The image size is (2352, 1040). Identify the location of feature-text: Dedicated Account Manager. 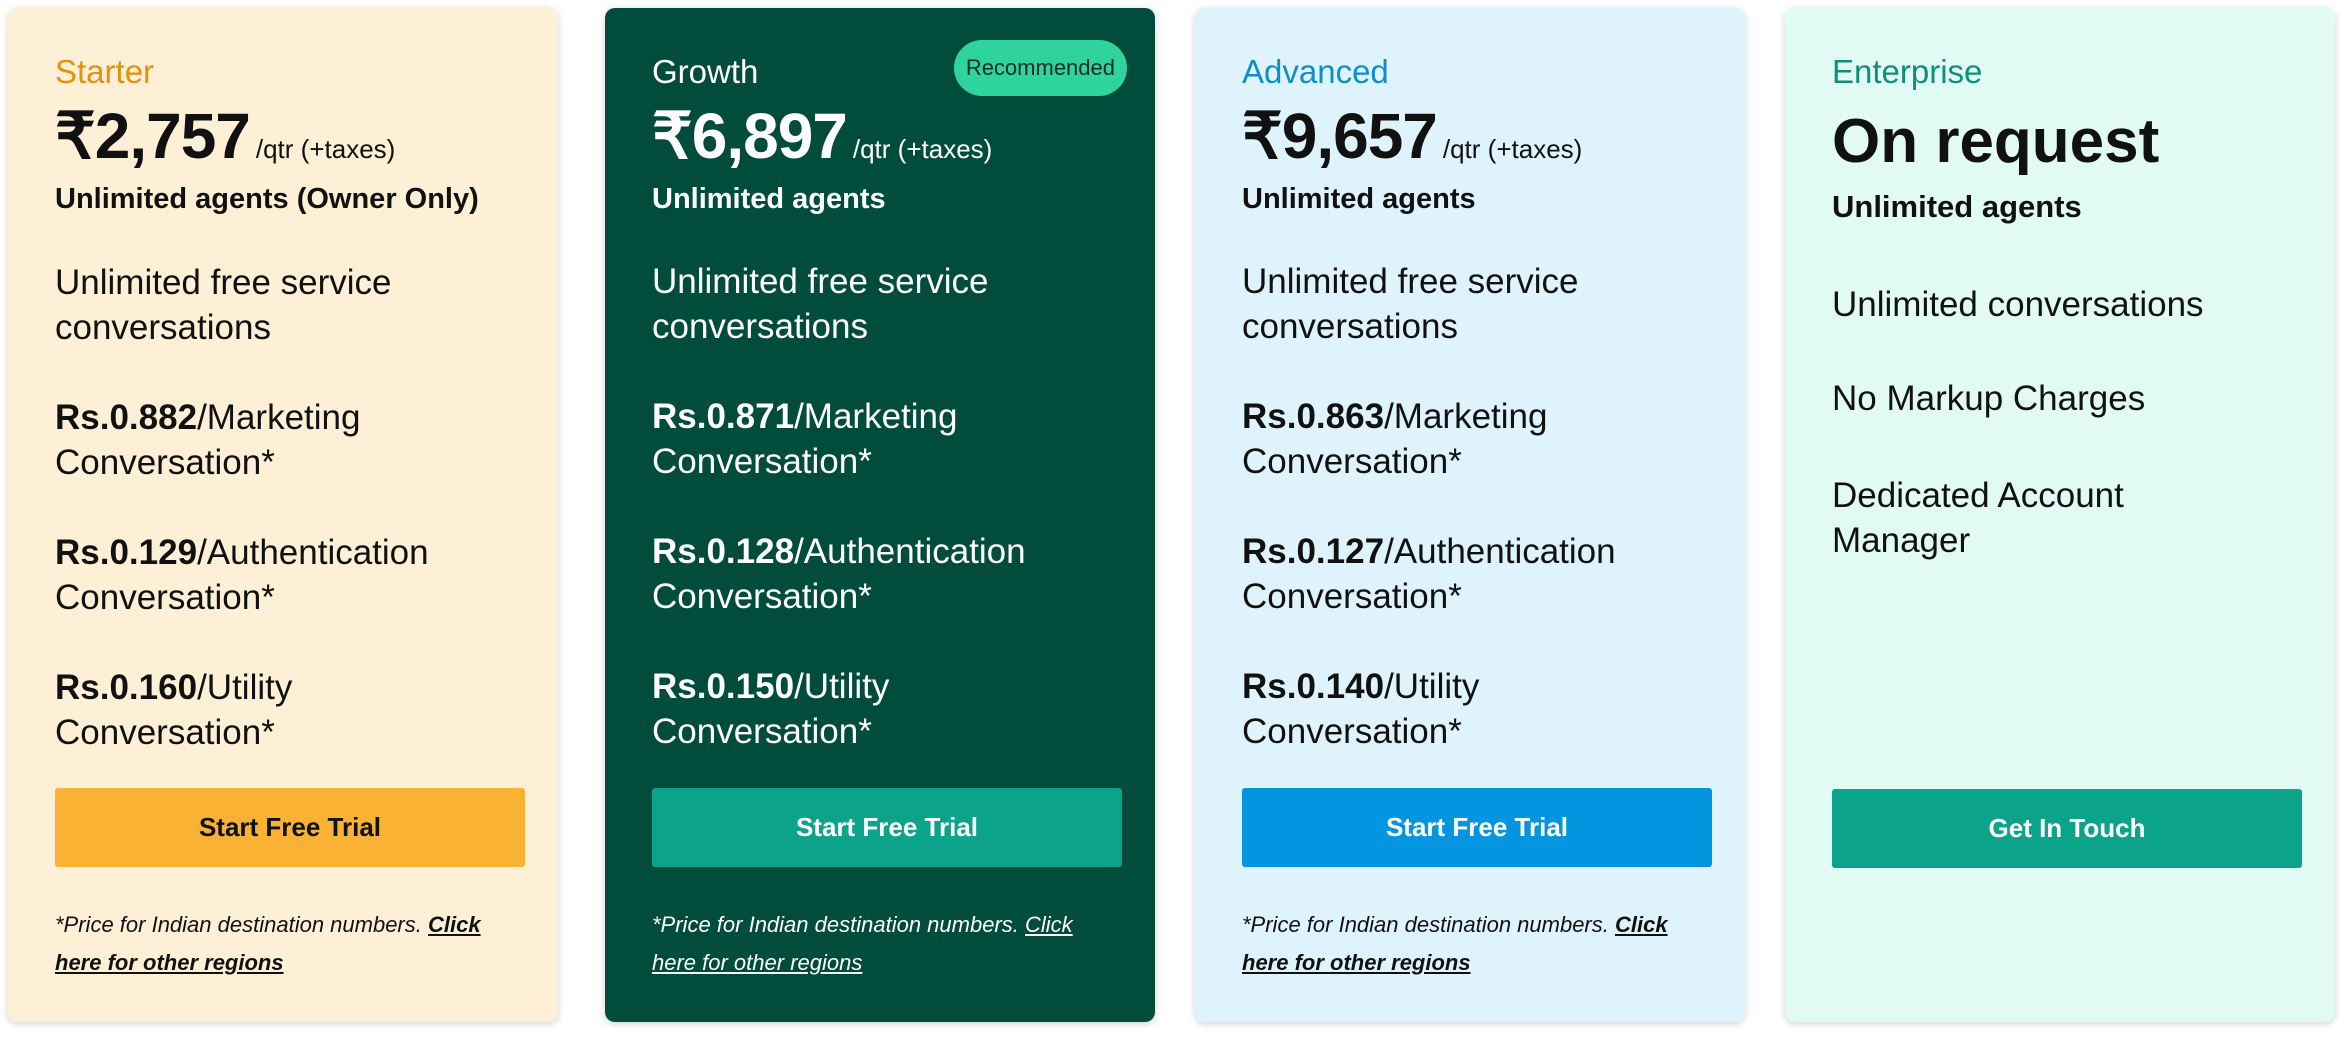
(1978, 518).